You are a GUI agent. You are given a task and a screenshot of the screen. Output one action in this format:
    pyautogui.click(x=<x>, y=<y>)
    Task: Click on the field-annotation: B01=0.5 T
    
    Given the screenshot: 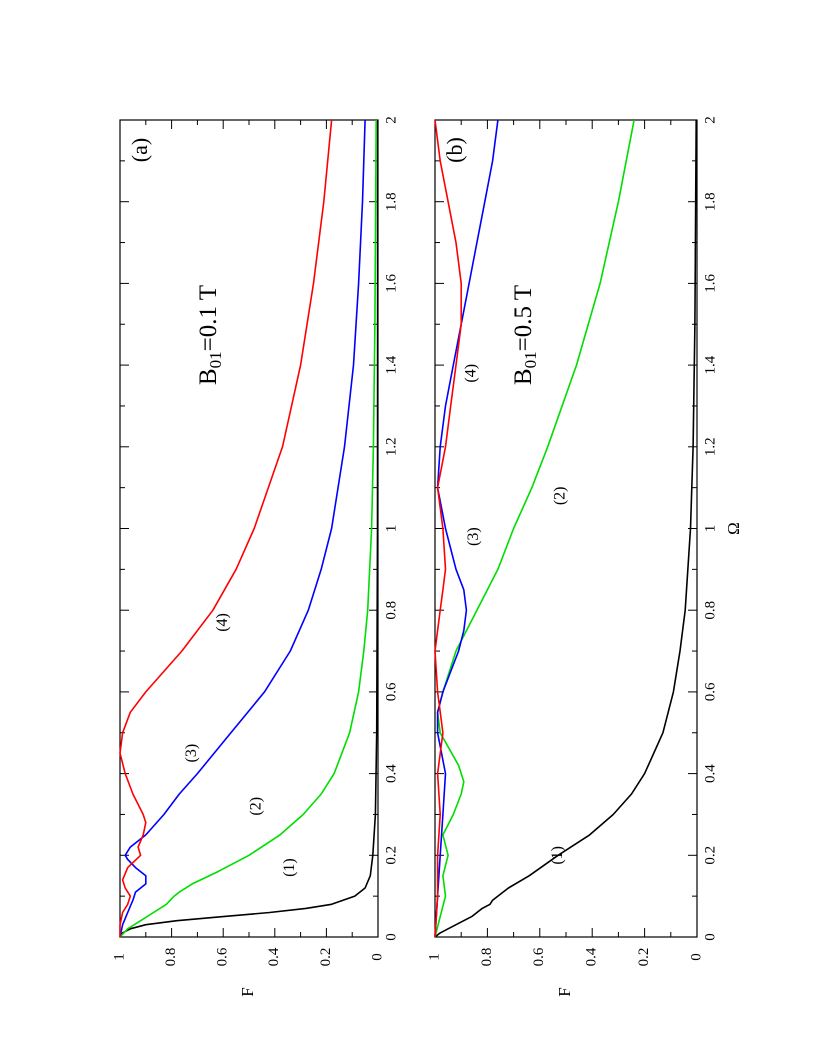 What is the action you would take?
    pyautogui.click(x=525, y=335)
    